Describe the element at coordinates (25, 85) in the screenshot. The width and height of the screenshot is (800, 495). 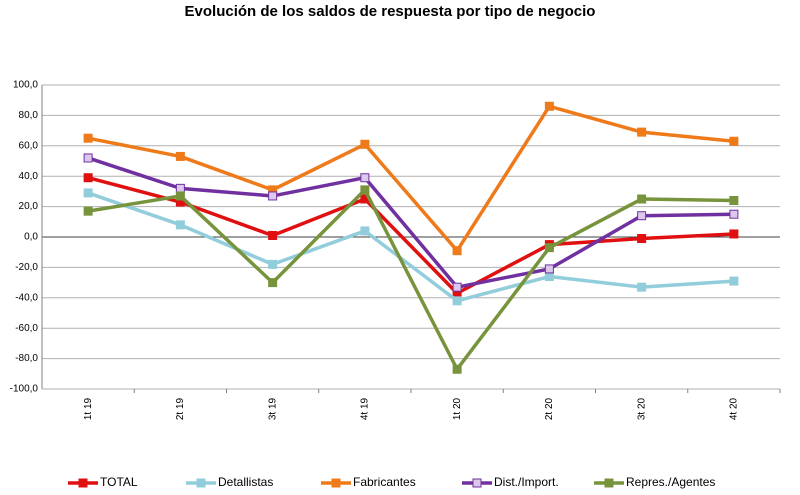
I see `y-tick-label: 100,0` at that location.